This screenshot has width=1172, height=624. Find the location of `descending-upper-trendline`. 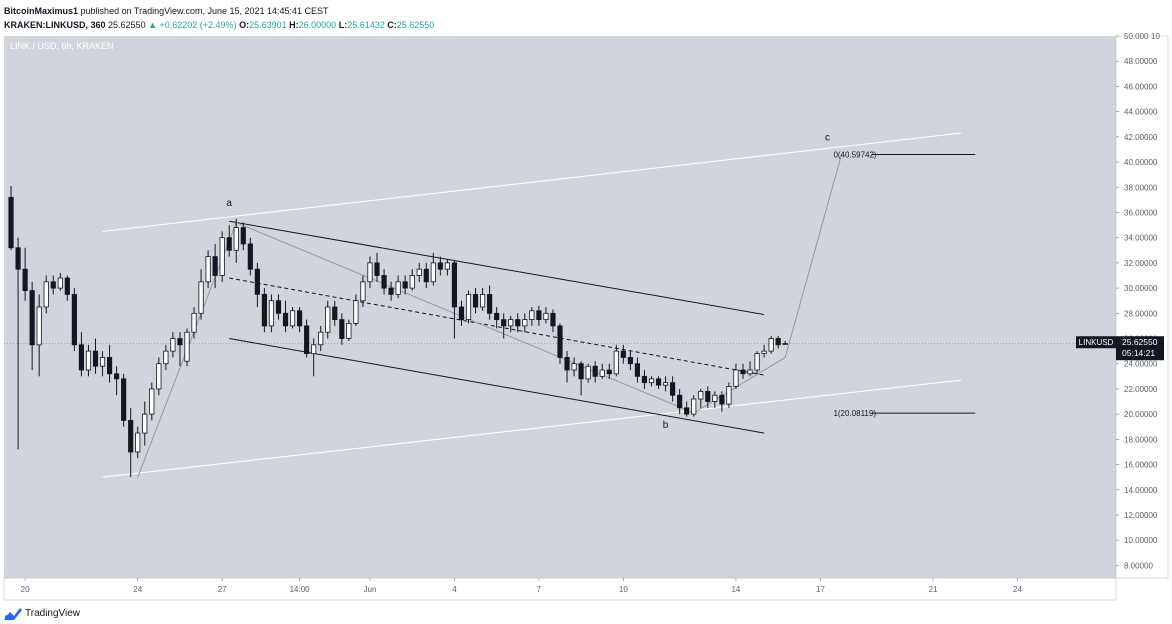

descending-upper-trendline is located at coordinates (497, 268).